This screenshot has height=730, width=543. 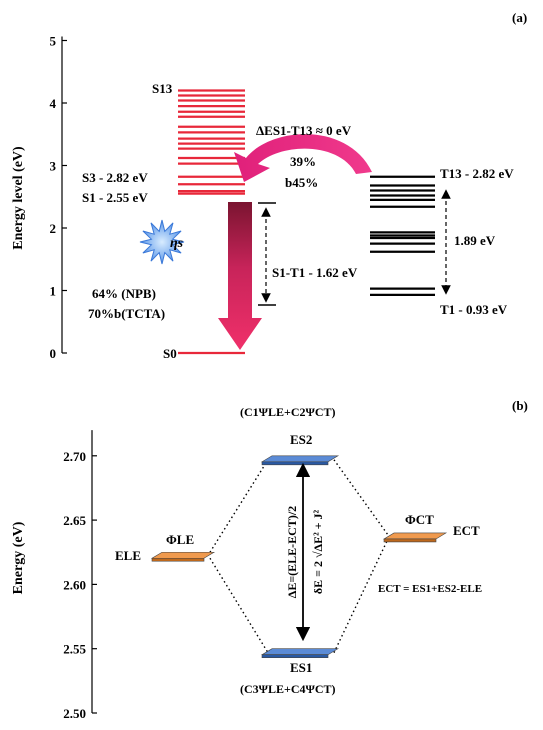 I want to click on panel-a-y-tick-label: 3, so click(x=53, y=166).